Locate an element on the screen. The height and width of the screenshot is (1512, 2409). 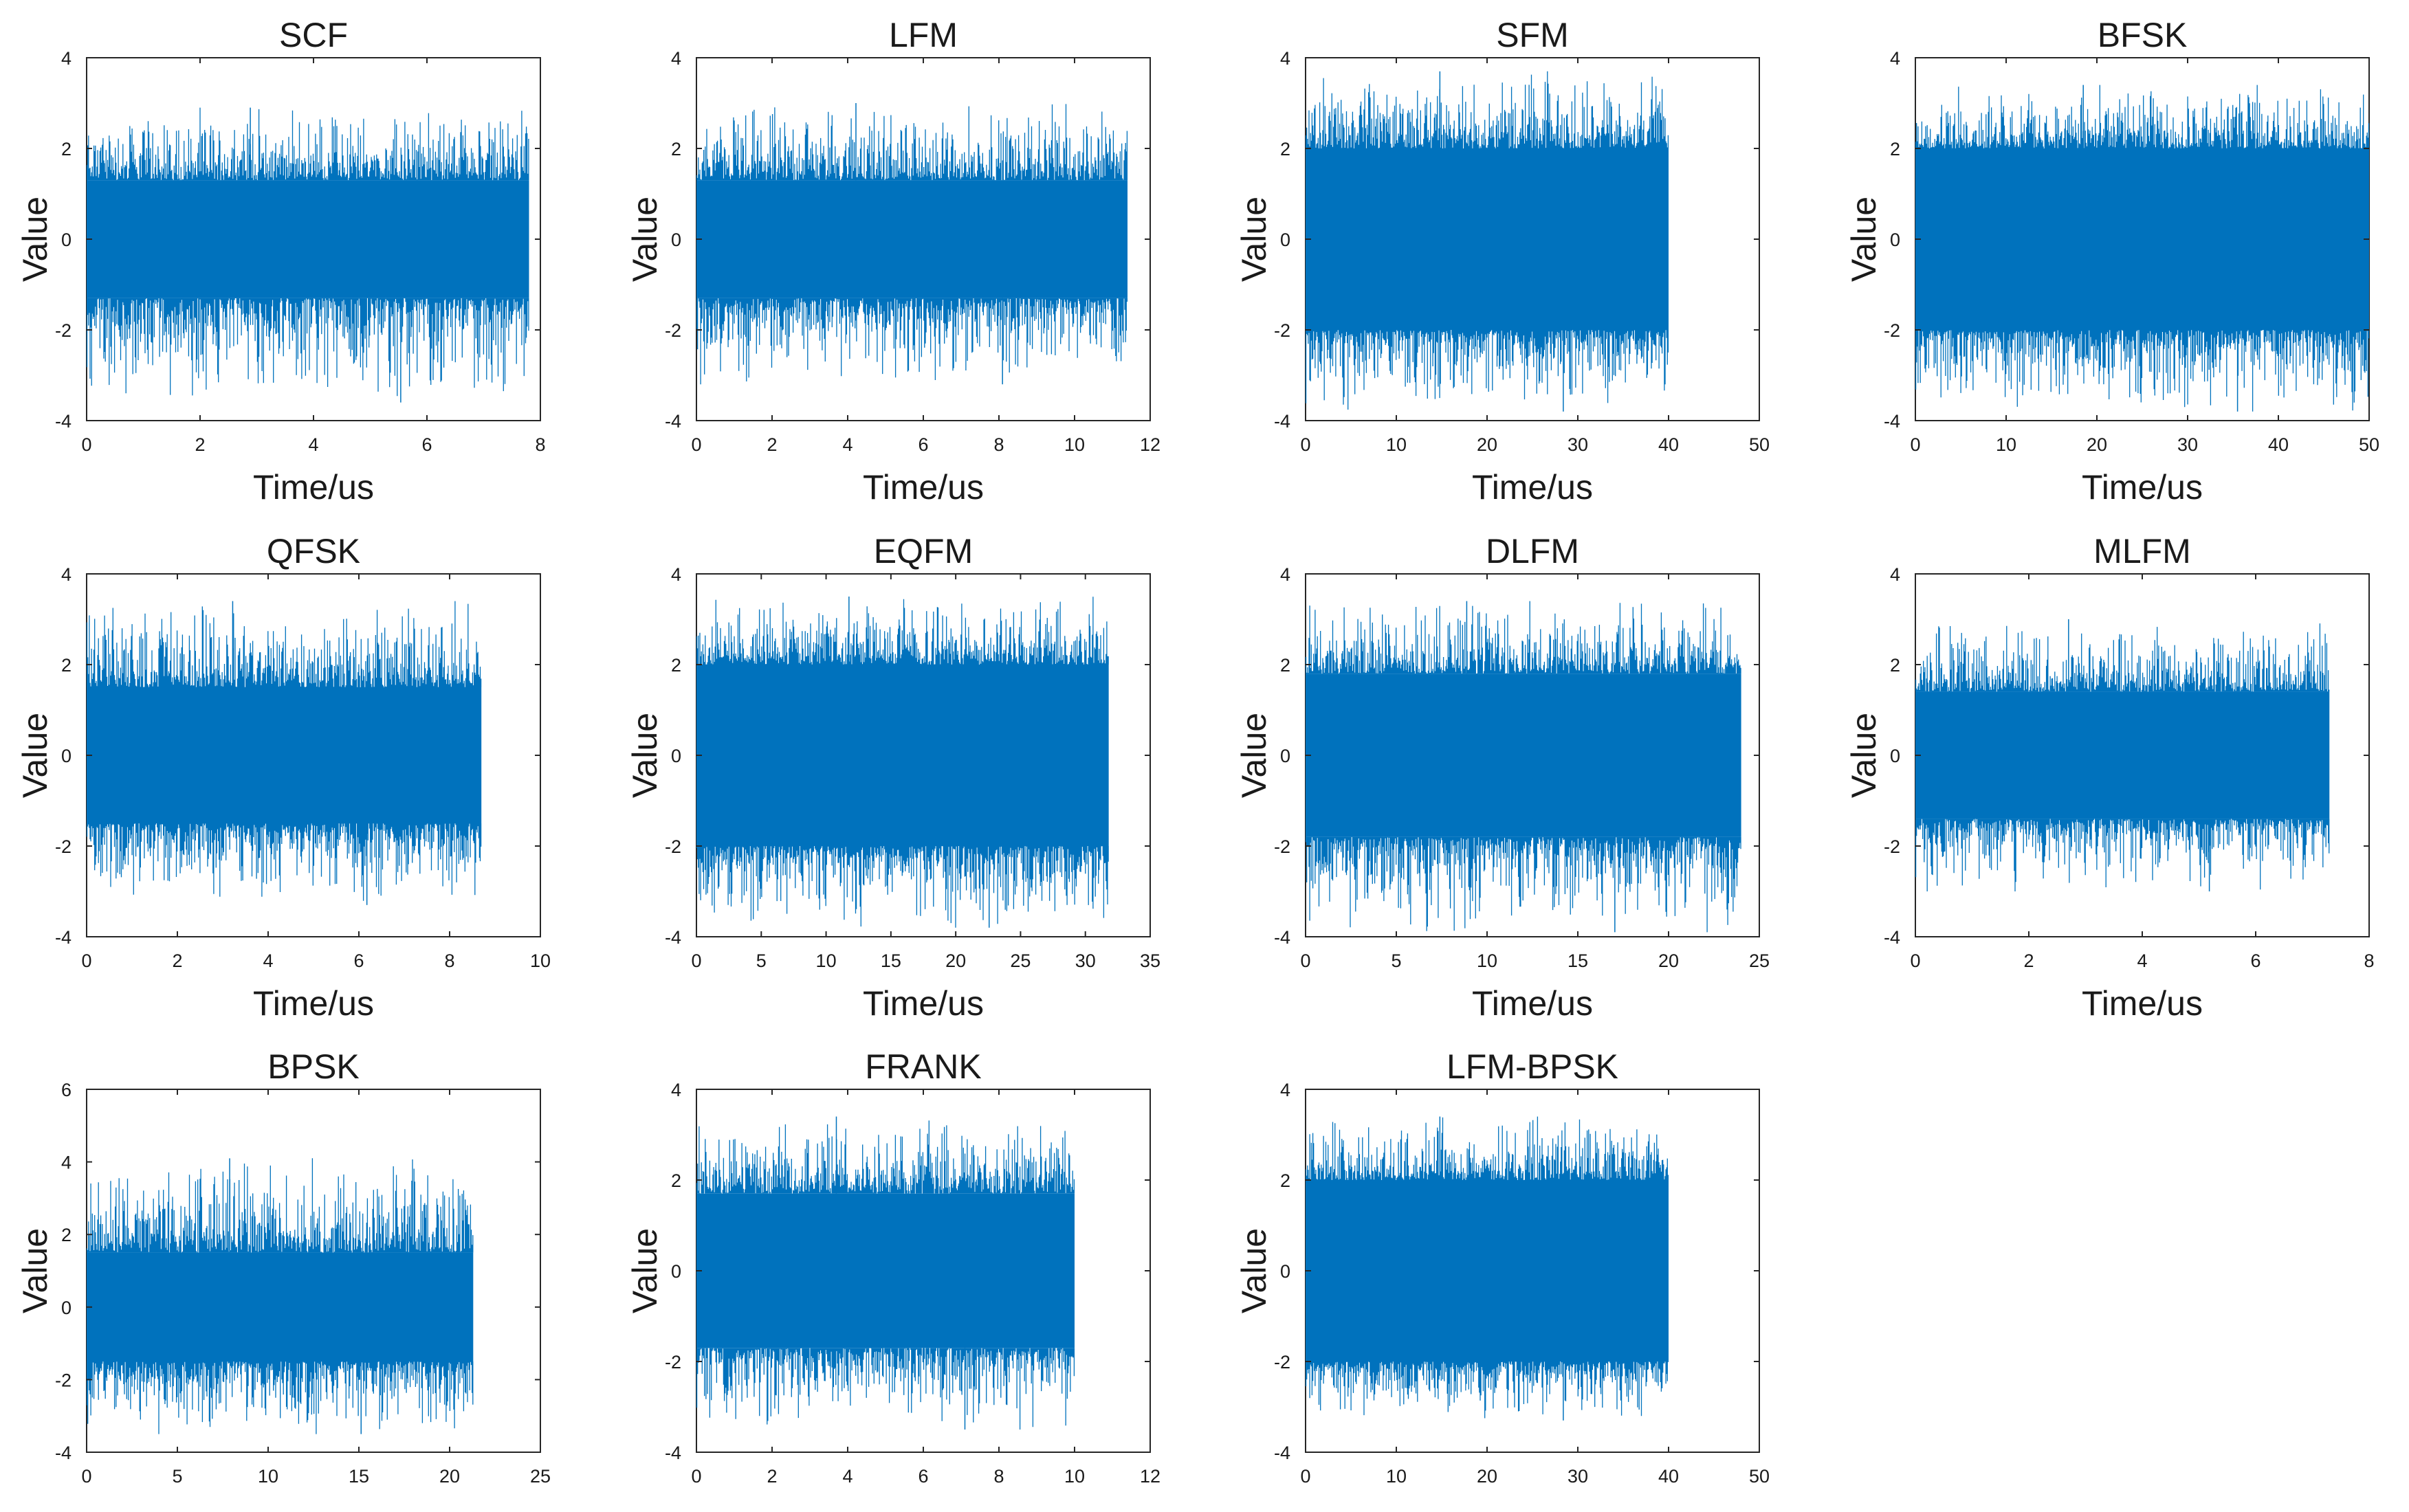
chart-title: SCF is located at coordinates (313, 35).